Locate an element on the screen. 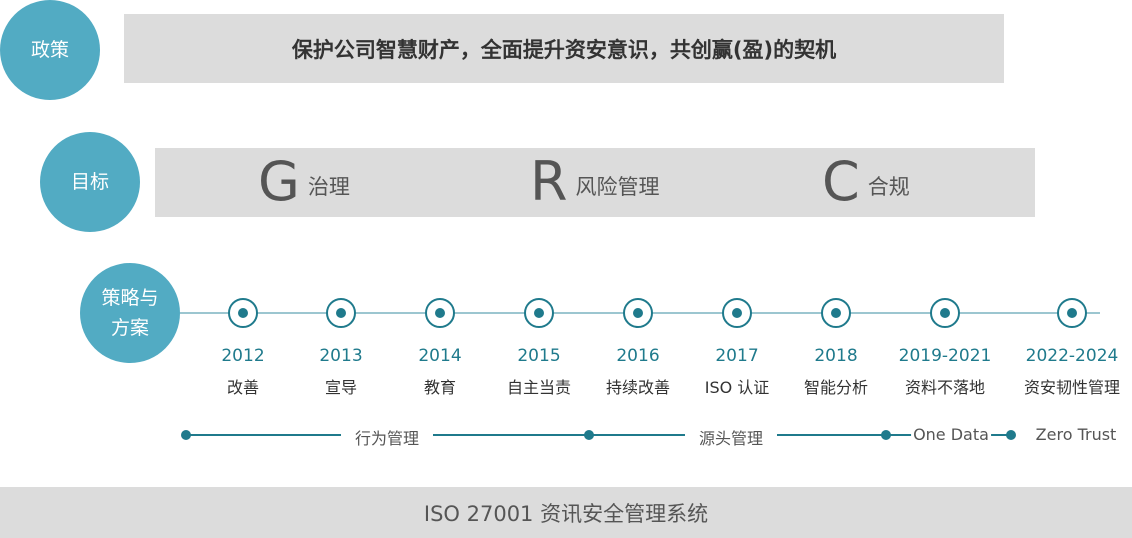  goal-text: 合规 is located at coordinates (888, 186).